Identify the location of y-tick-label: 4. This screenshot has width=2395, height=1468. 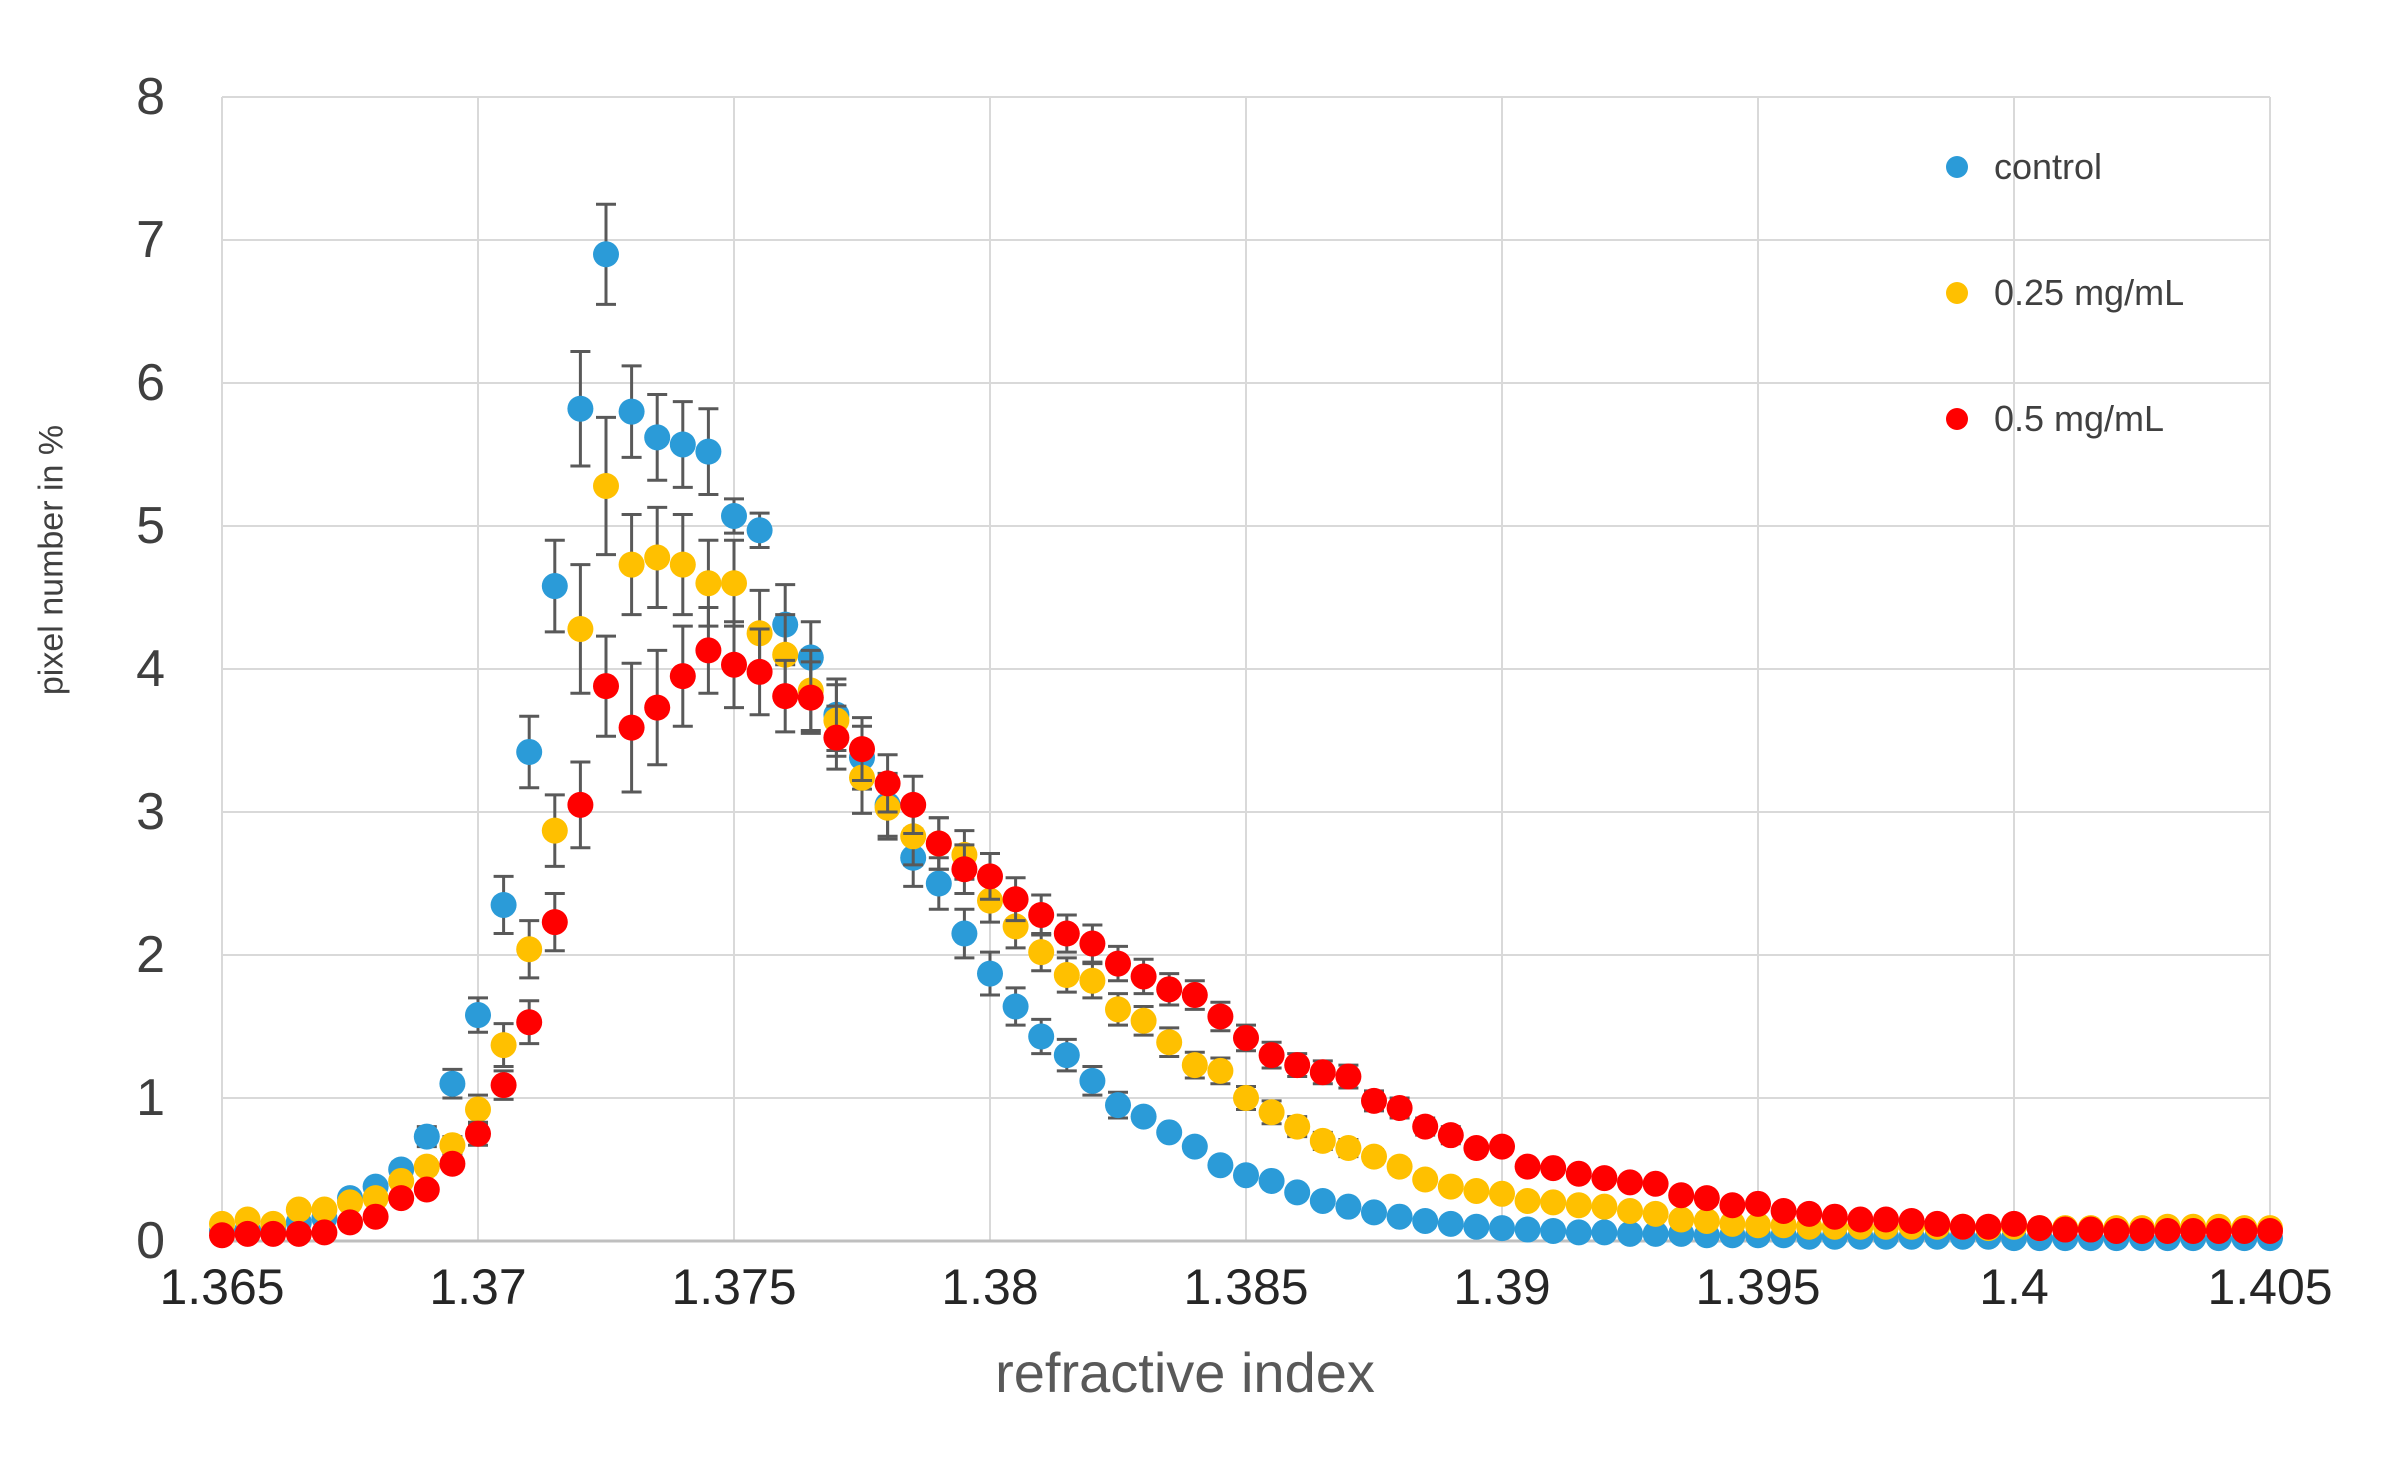
(150, 669).